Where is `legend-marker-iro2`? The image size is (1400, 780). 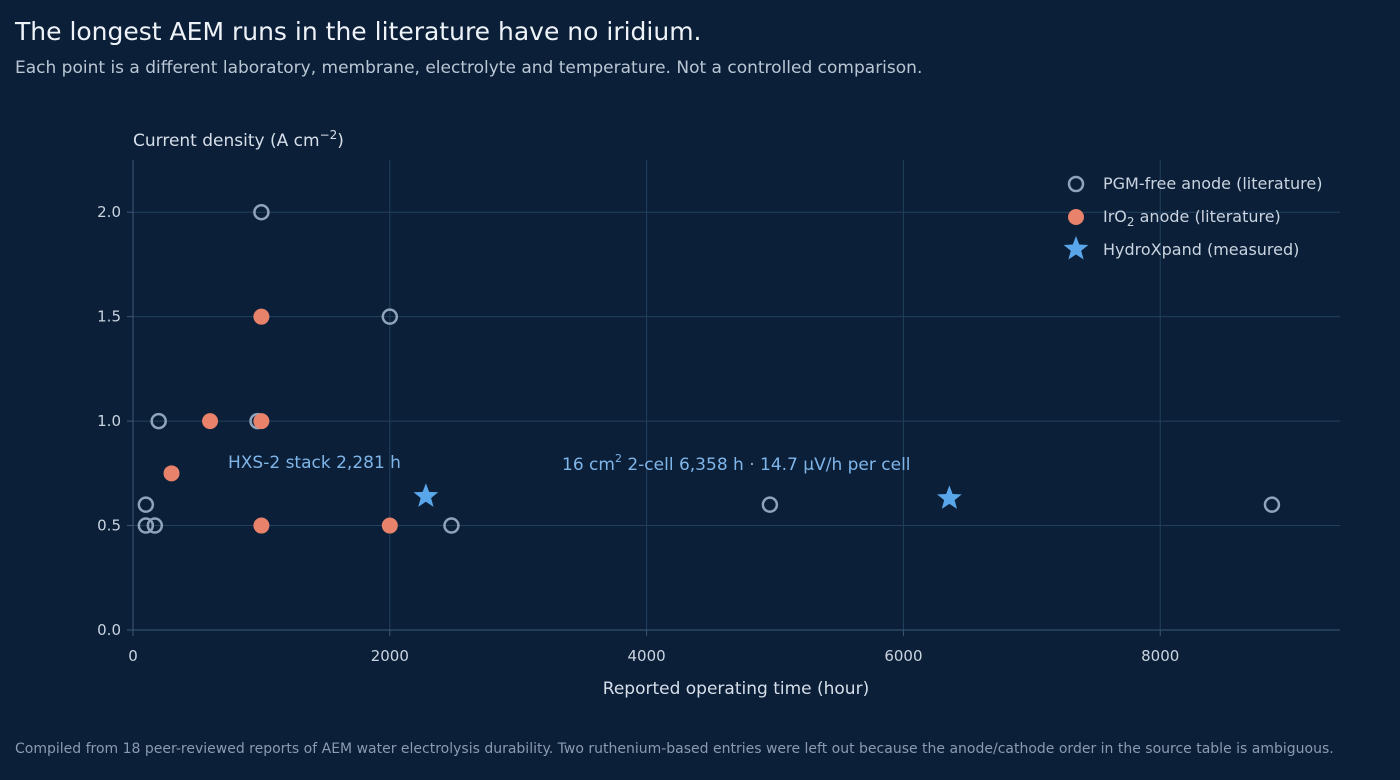 legend-marker-iro2 is located at coordinates (1076, 217).